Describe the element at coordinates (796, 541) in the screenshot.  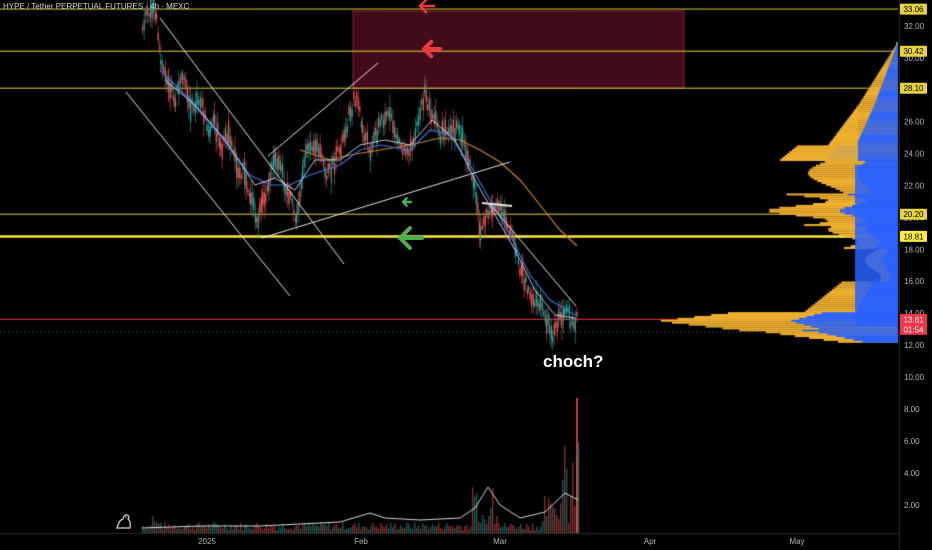
I see `time-axis-label: May` at that location.